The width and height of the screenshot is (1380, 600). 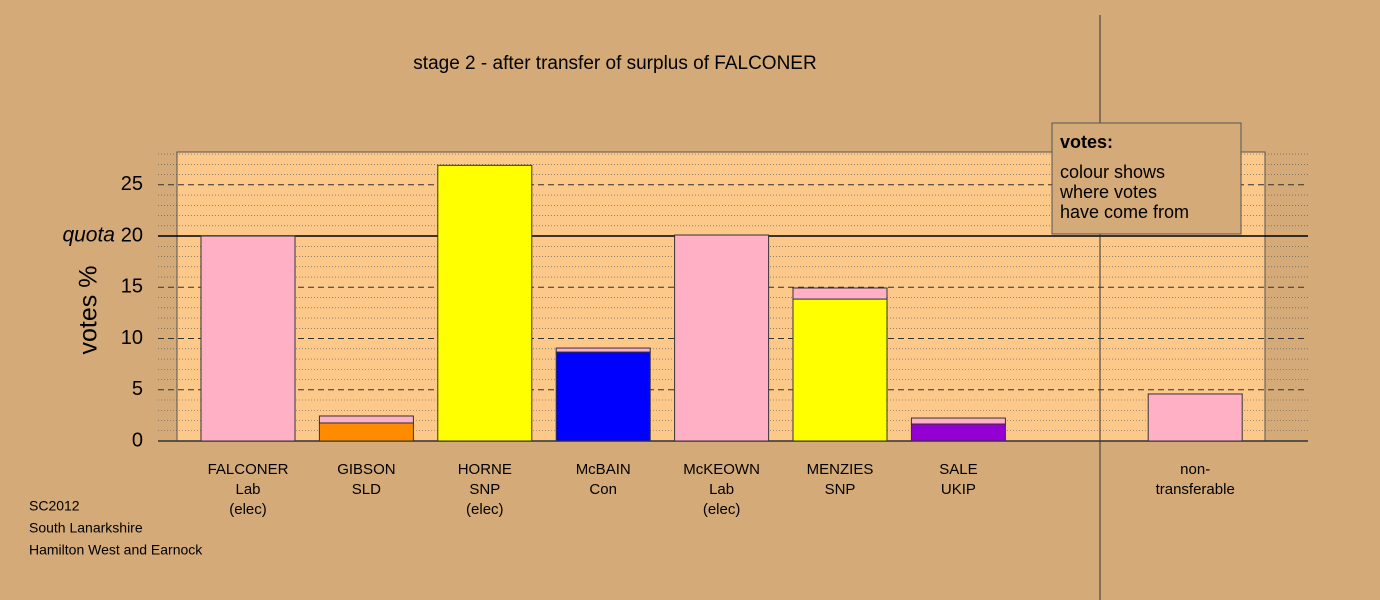 I want to click on x-tick-label: transferable, so click(x=1195, y=489).